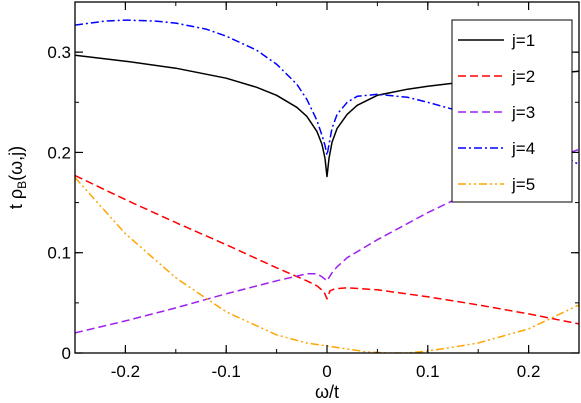 The height and width of the screenshot is (403, 581). What do you see at coordinates (523, 112) in the screenshot?
I see `legend-label-j3: j=3` at bounding box center [523, 112].